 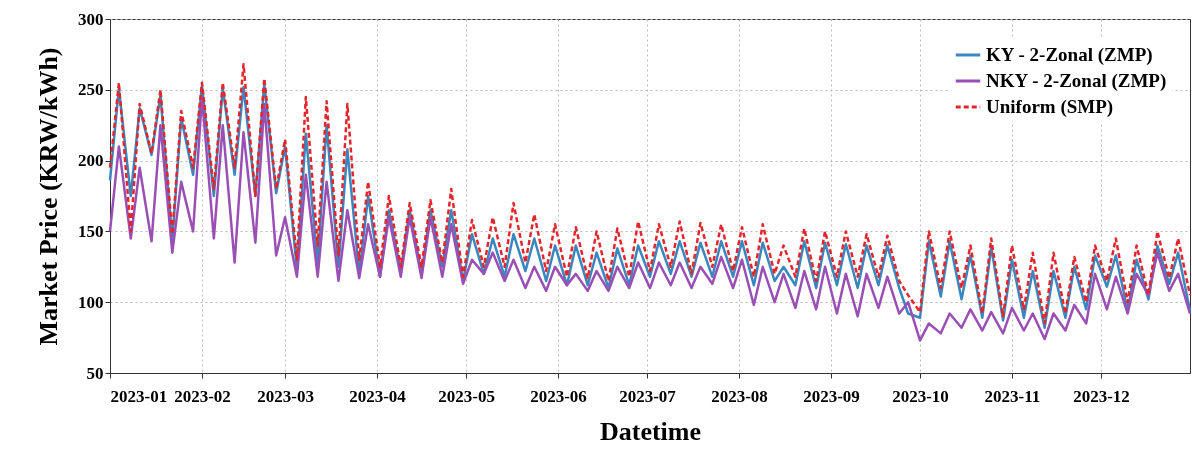 I want to click on x-tick-label: 2023-11, so click(x=1012, y=396).